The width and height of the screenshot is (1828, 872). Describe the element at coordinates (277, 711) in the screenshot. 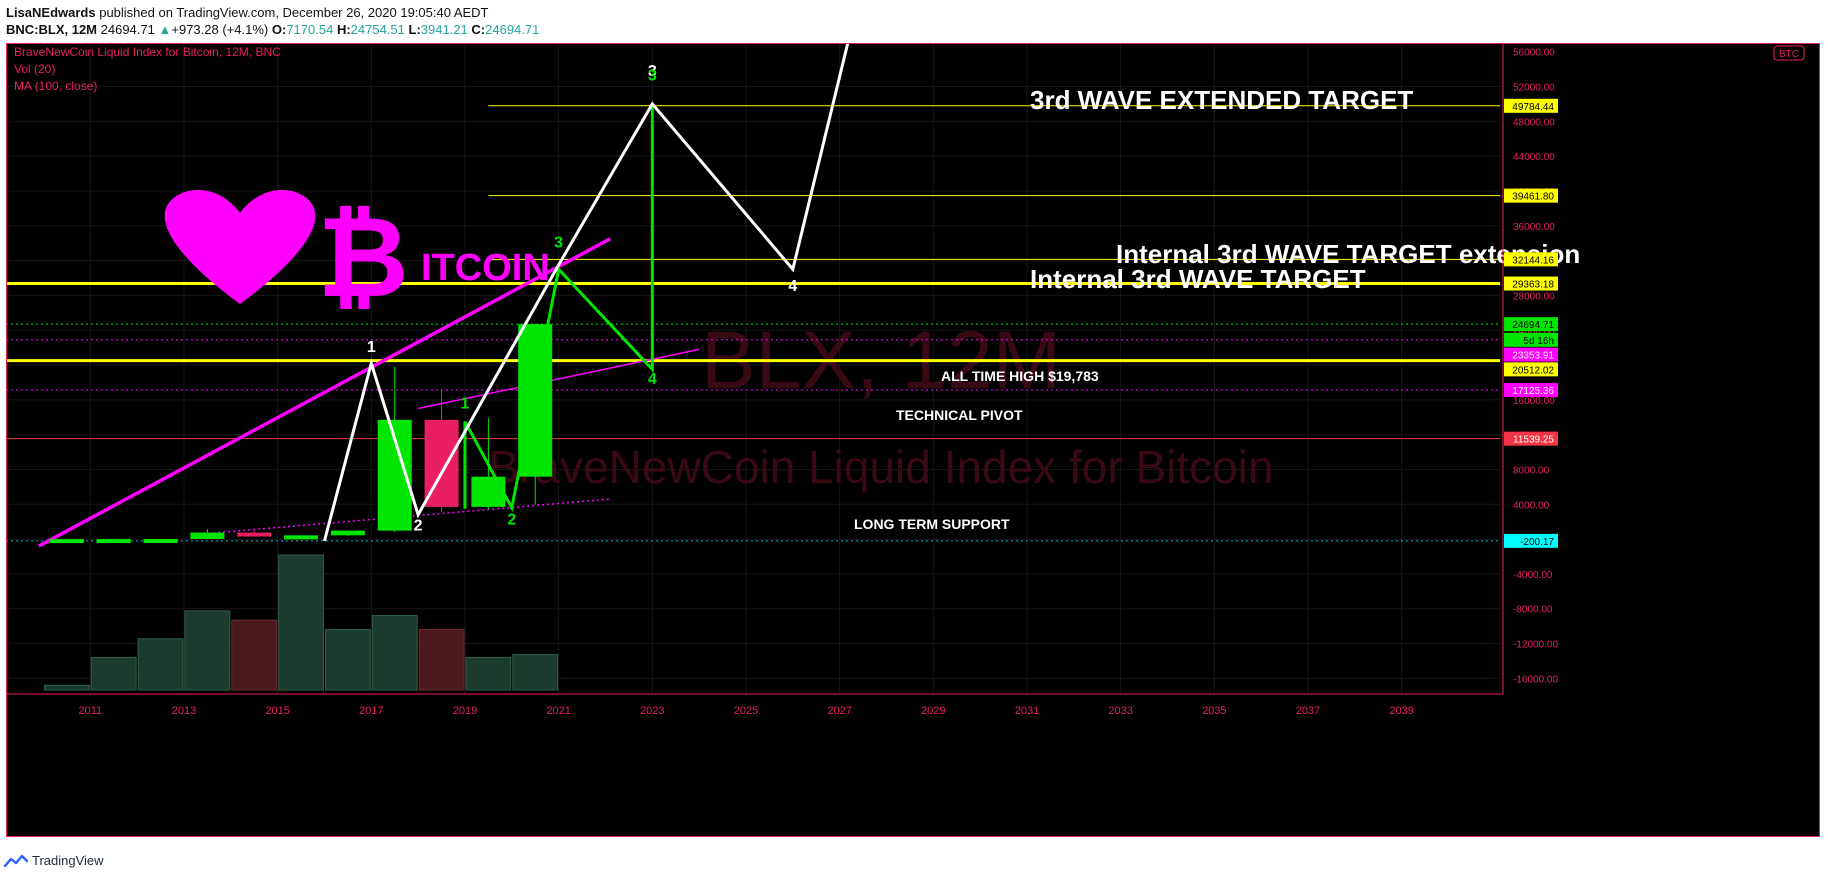

I see `time-label-2015: 2015` at that location.